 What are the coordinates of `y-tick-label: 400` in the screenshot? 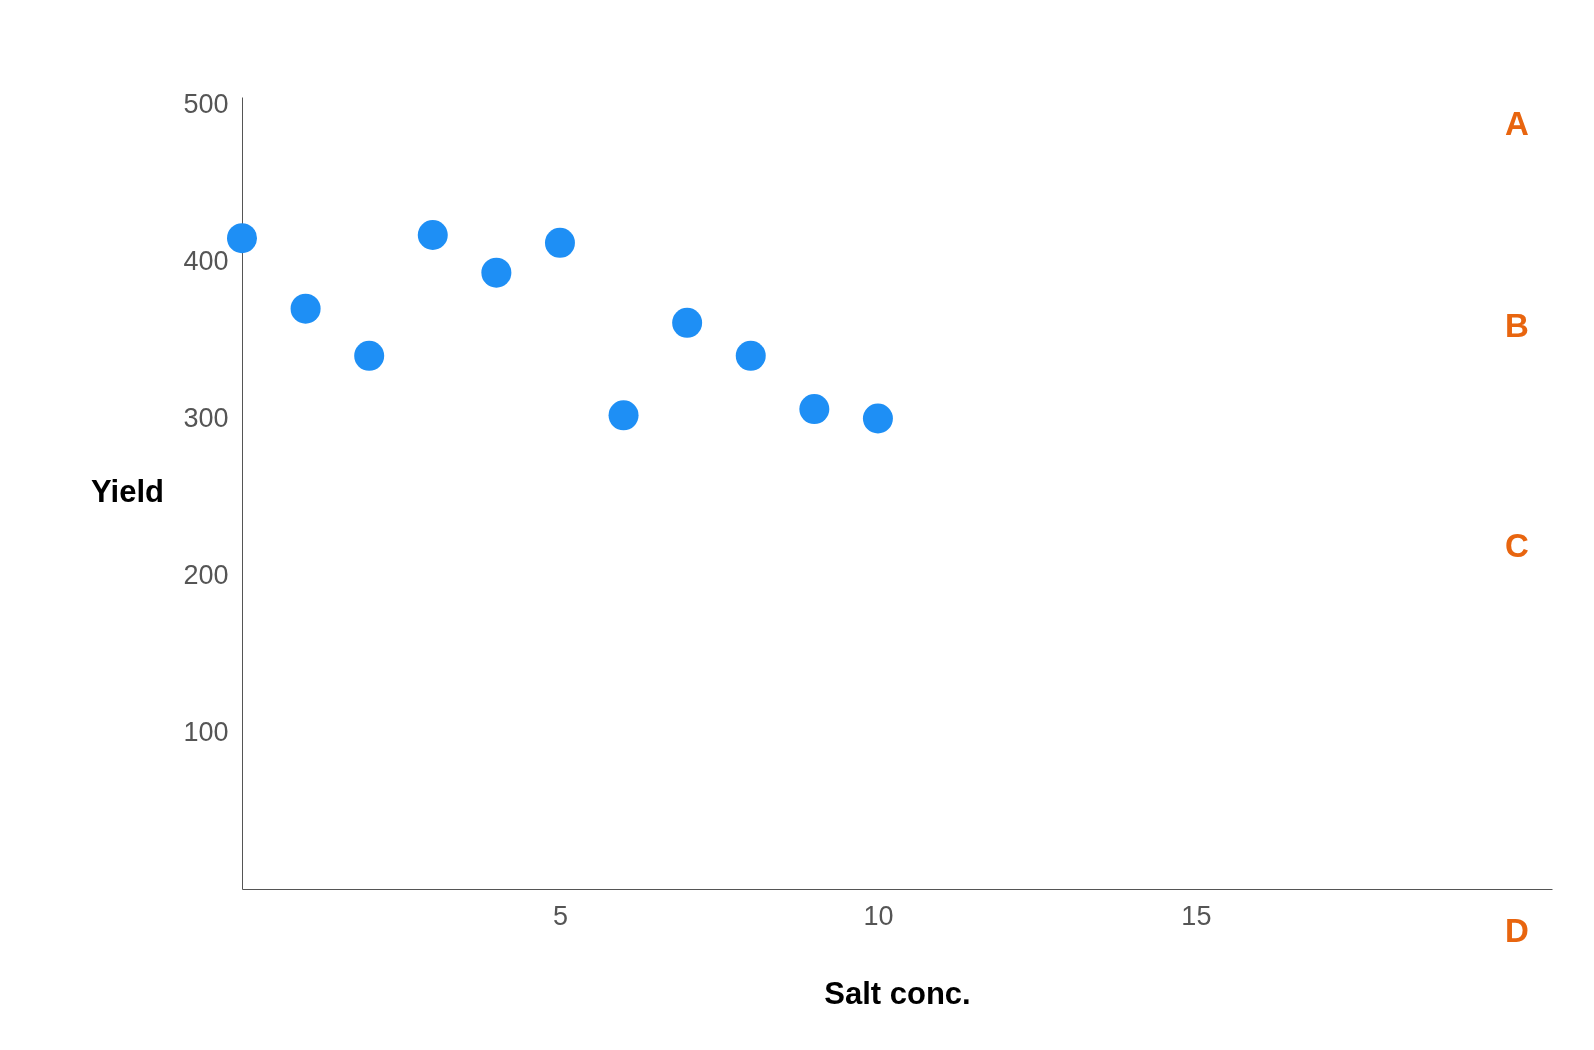 It's located at (206, 261).